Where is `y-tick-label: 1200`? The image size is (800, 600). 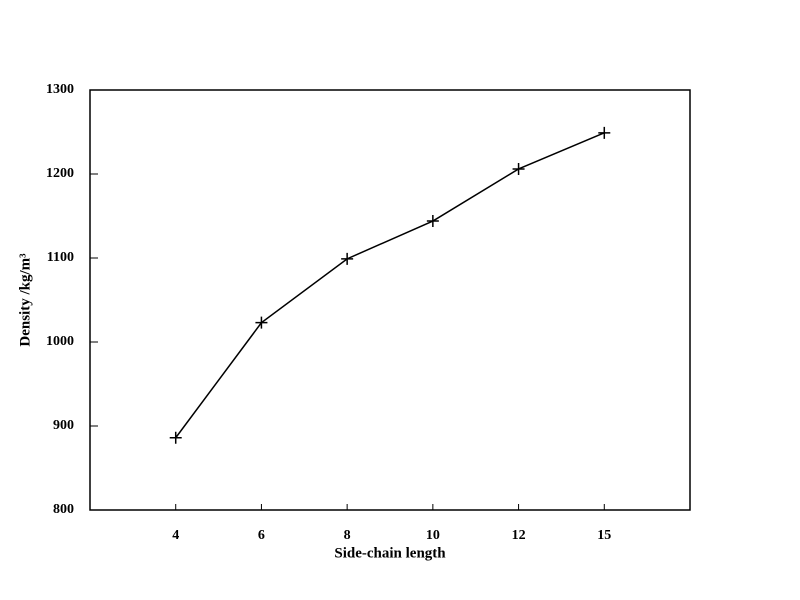 y-tick-label: 1200 is located at coordinates (60, 173).